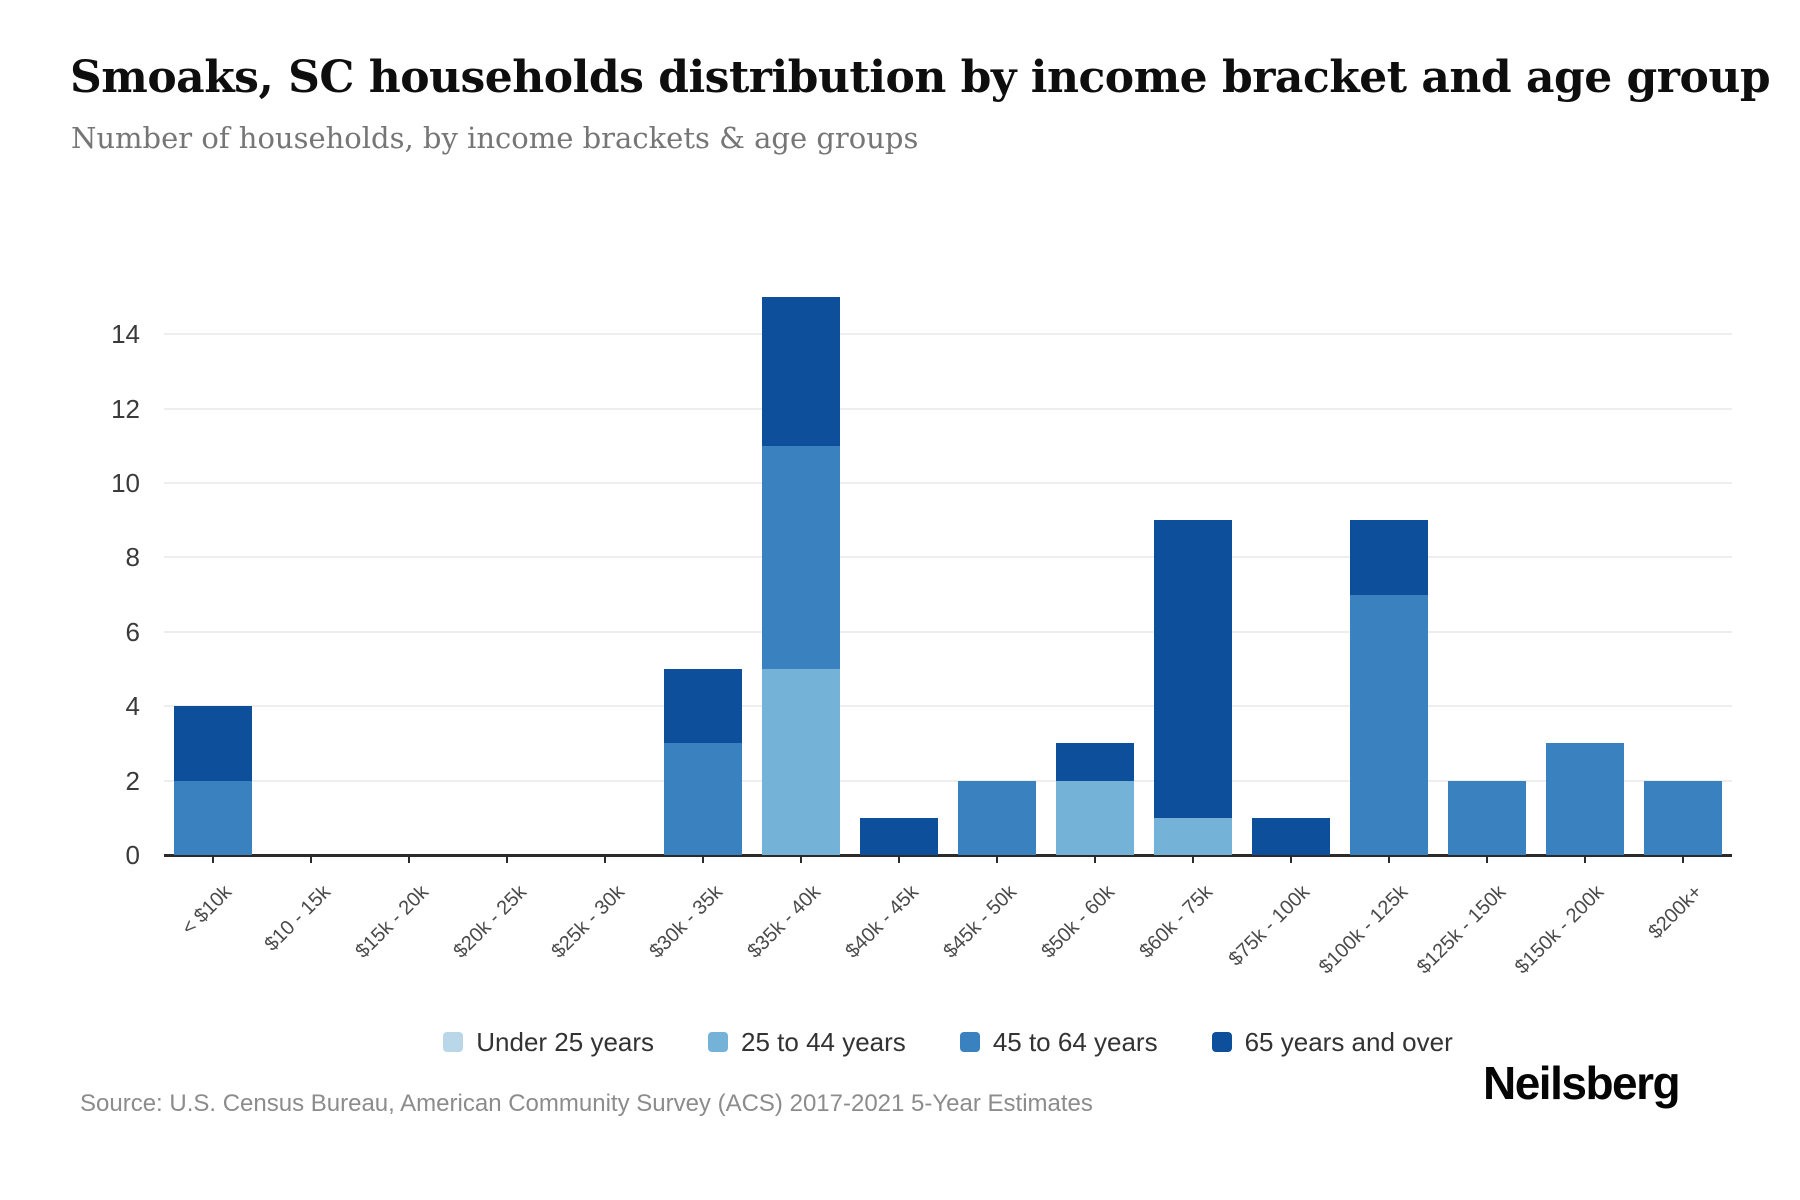  I want to click on x-axis-label: $60k - 75k, so click(1175, 922).